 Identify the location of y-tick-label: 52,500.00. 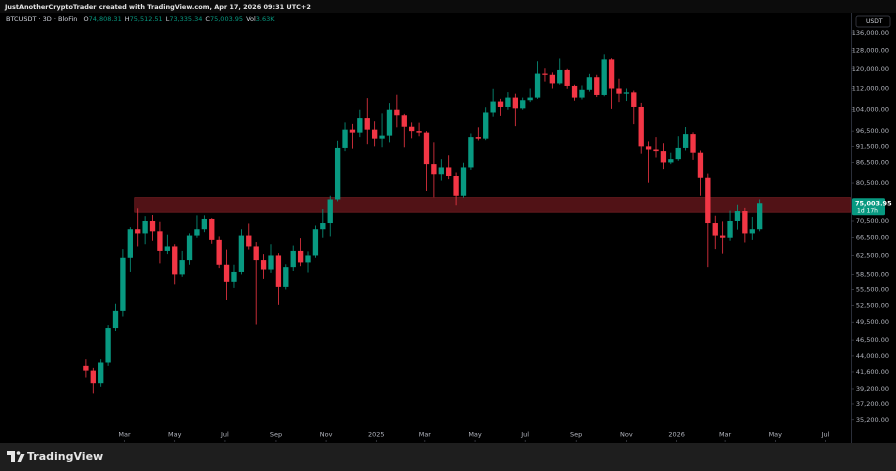
(872, 305).